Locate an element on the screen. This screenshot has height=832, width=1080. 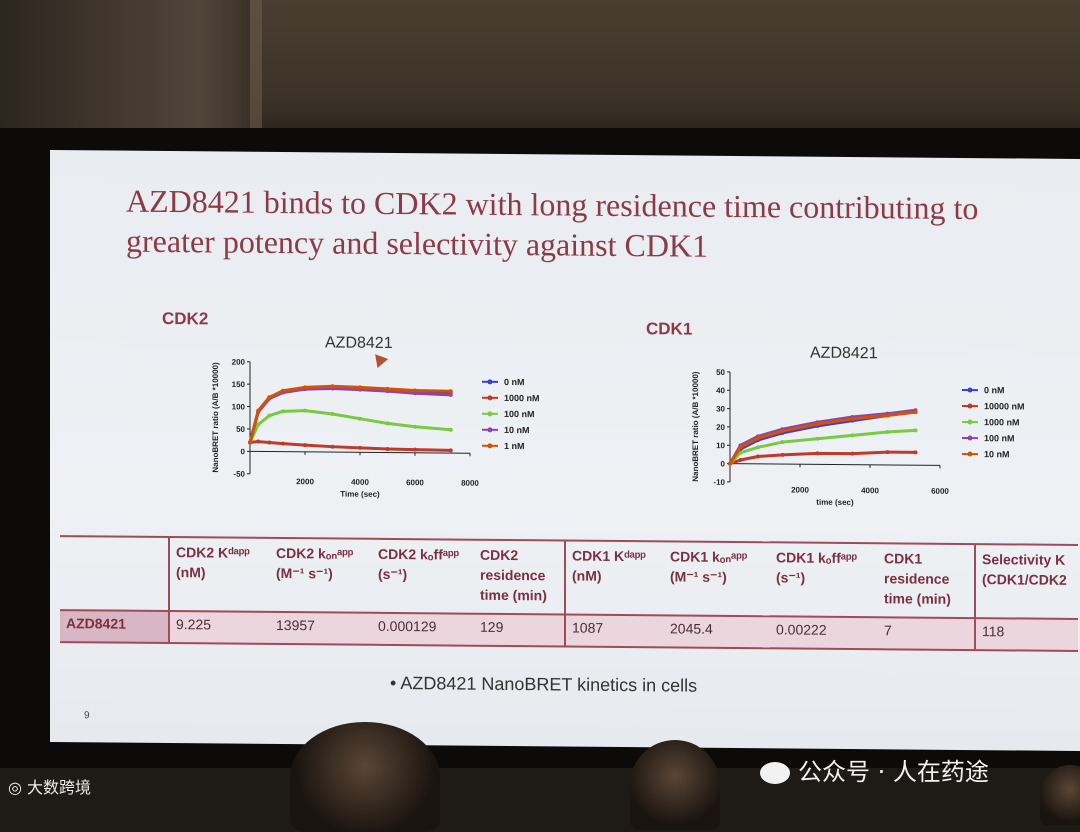
x-axis is located at coordinates (835, 465).